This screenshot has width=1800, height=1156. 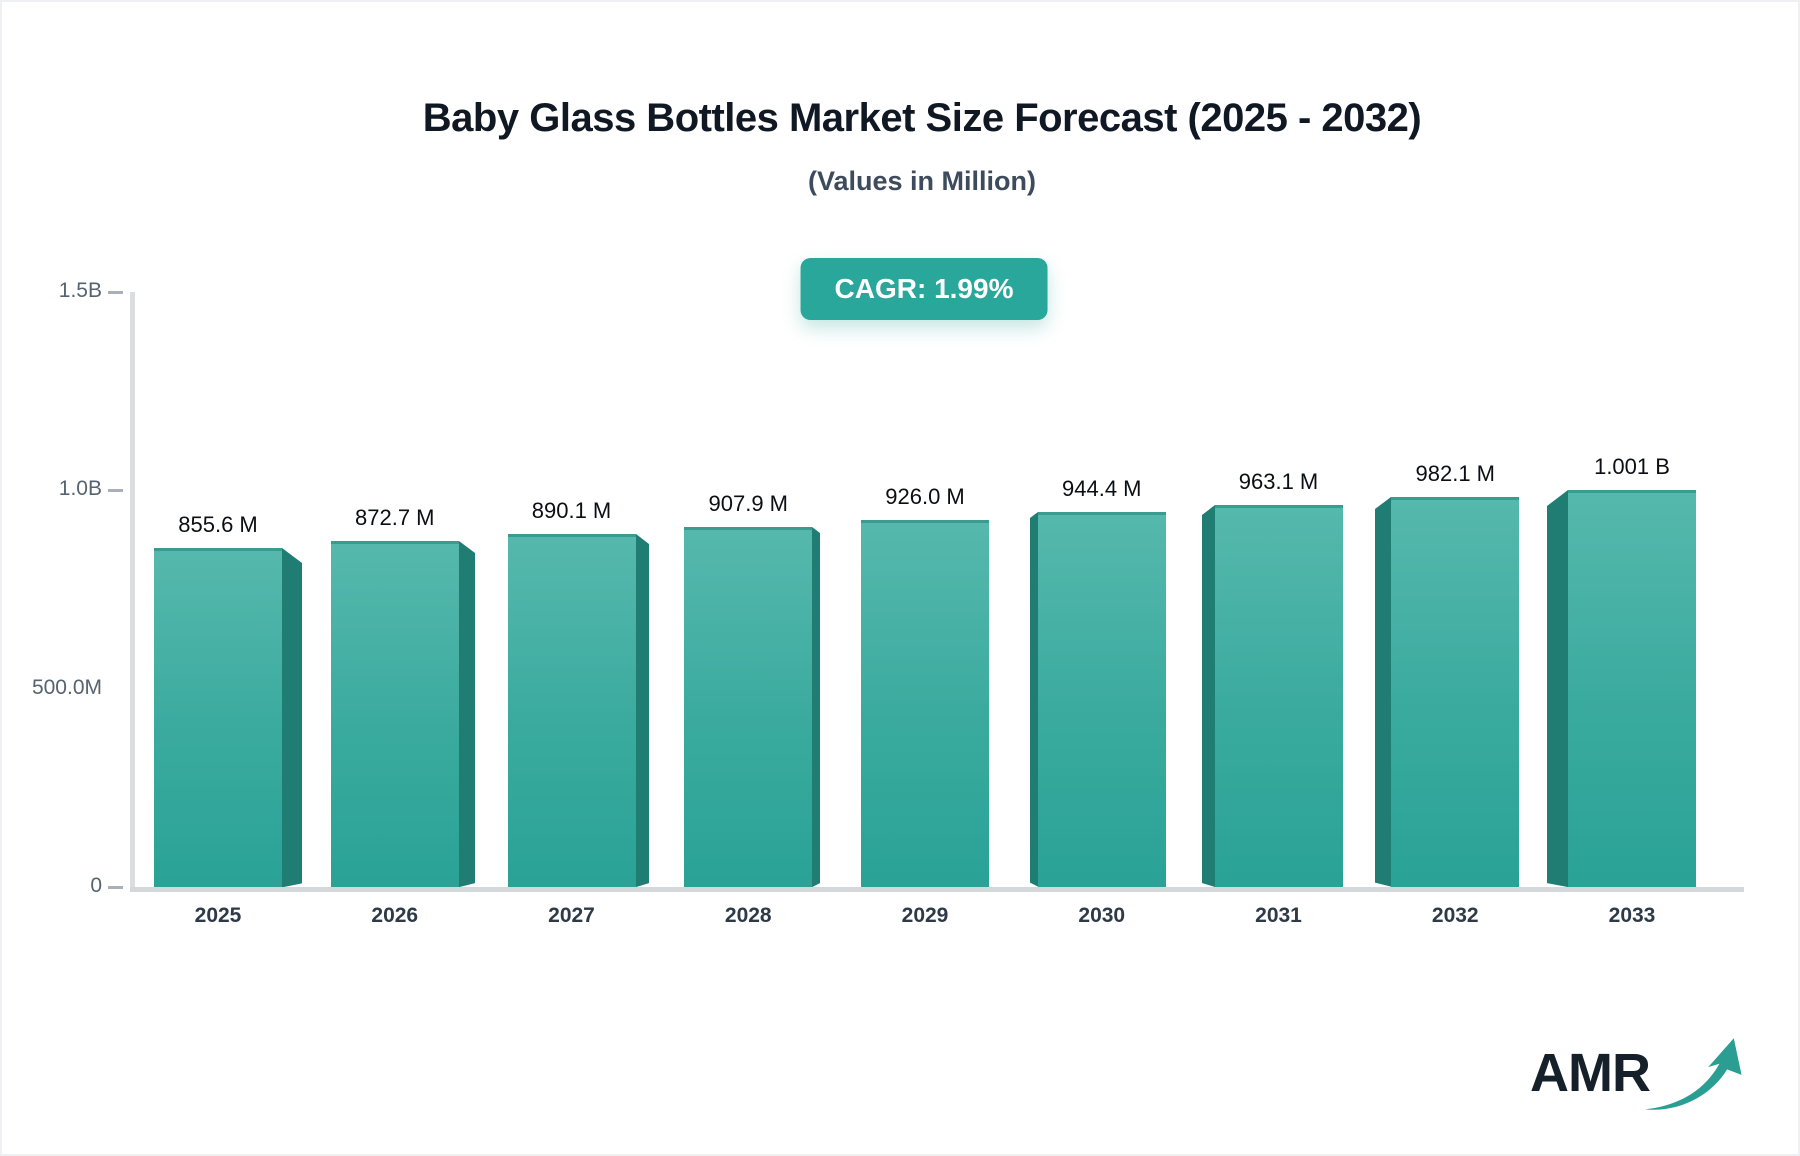 What do you see at coordinates (924, 289) in the screenshot?
I see `cagr-badge: CAGR: 1.99%` at bounding box center [924, 289].